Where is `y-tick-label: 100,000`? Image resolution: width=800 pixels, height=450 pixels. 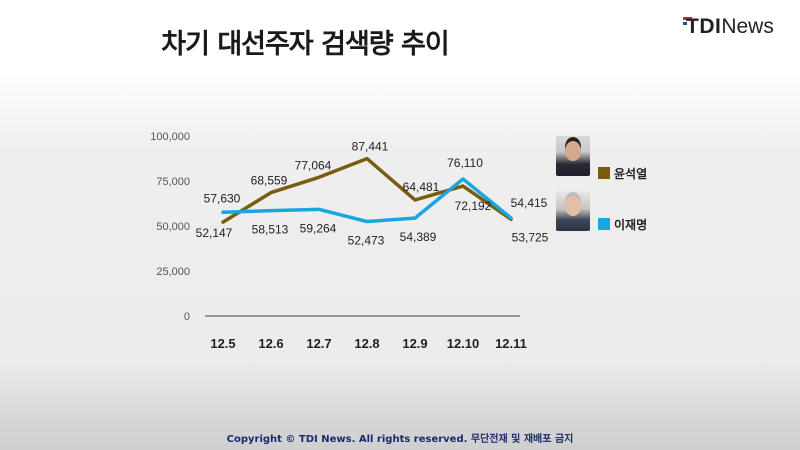 y-tick-label: 100,000 is located at coordinates (170, 137).